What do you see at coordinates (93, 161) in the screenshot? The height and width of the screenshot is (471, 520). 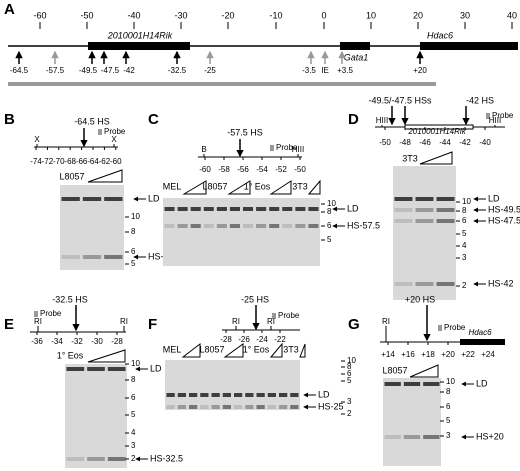 I see `axis-label: -64` at bounding box center [93, 161].